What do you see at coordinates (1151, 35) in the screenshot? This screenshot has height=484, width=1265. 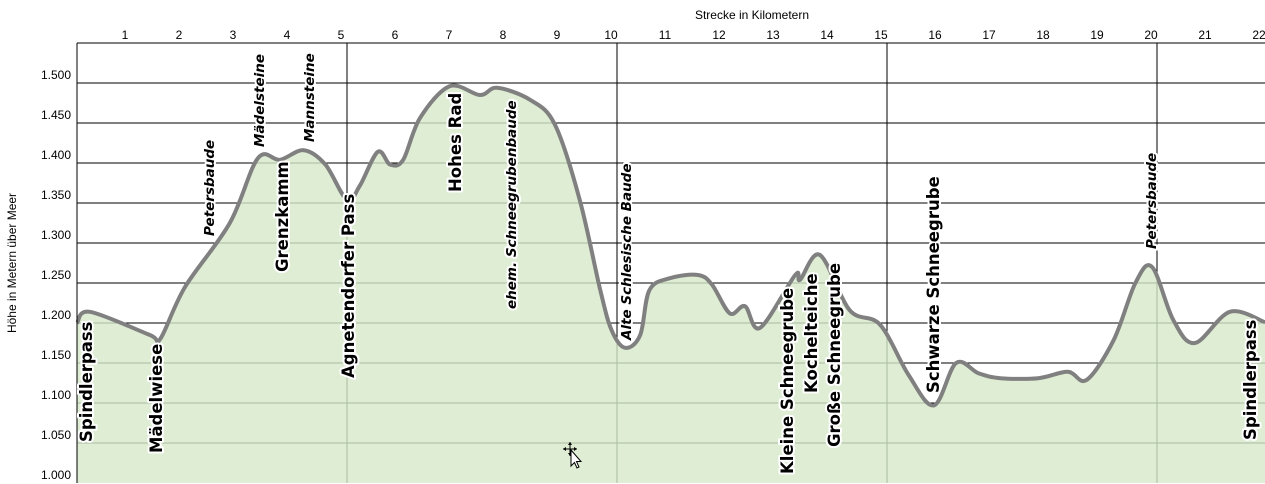 I see `x-tick-label: 20` at bounding box center [1151, 35].